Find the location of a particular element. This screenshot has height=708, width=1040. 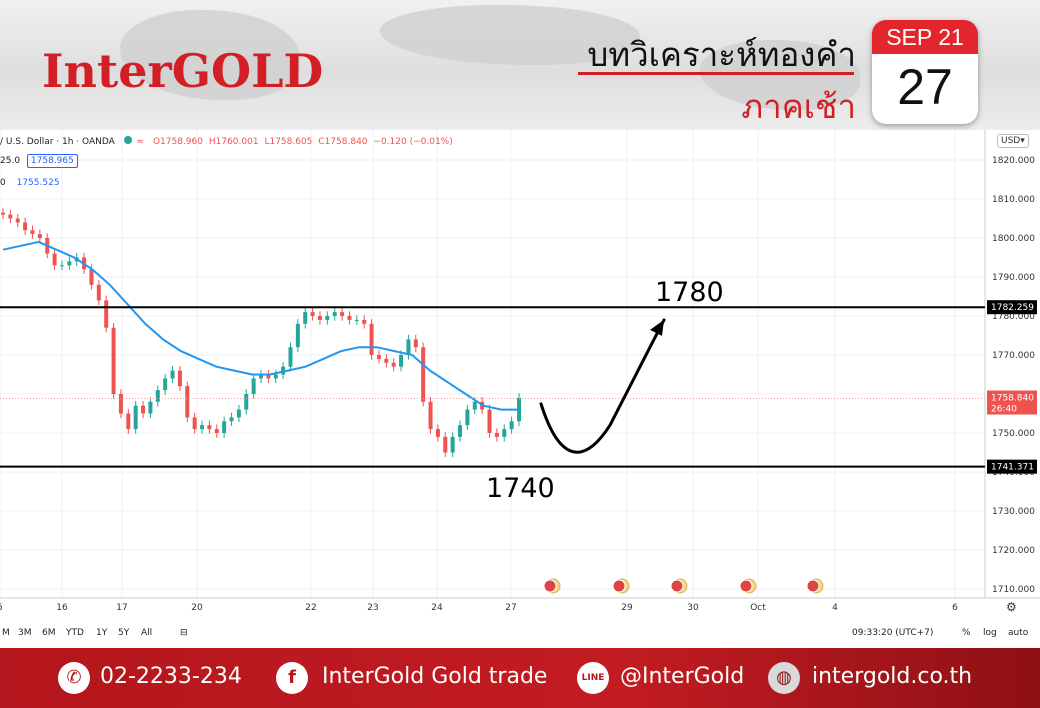

y-tick-label: 1820.000 is located at coordinates (1013, 161).